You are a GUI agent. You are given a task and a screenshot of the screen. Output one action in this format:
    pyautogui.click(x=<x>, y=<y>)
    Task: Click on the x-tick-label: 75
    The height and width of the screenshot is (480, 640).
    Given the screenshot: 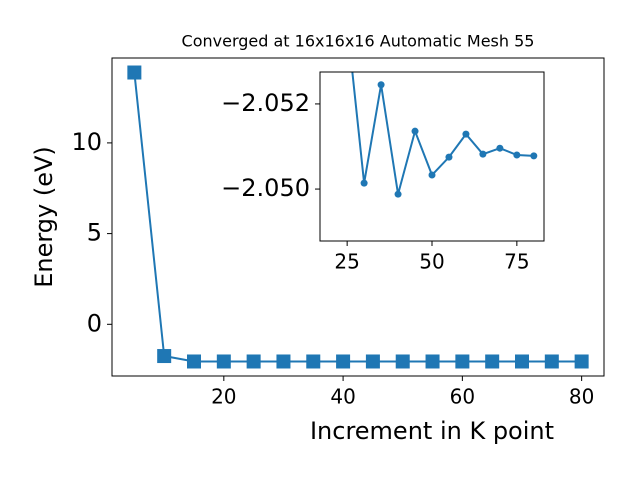 What is the action you would take?
    pyautogui.click(x=516, y=262)
    